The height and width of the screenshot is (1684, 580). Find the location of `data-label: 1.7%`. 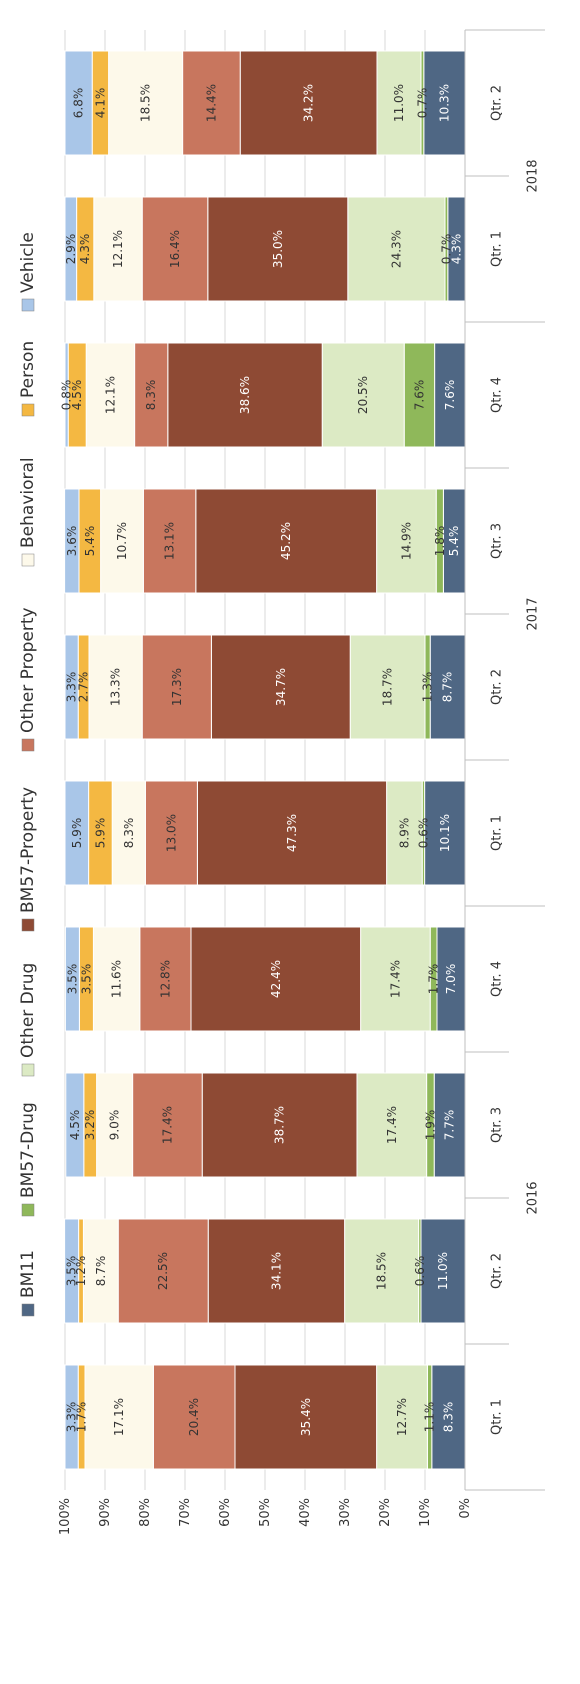

data-label: 1.7% is located at coordinates (434, 979).